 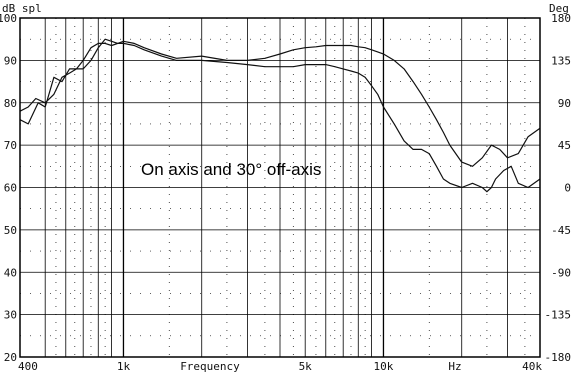 I want to click on y-left-tick-labels: 20 30 40 50 60 70 80 90 100, so click(x=8, y=188).